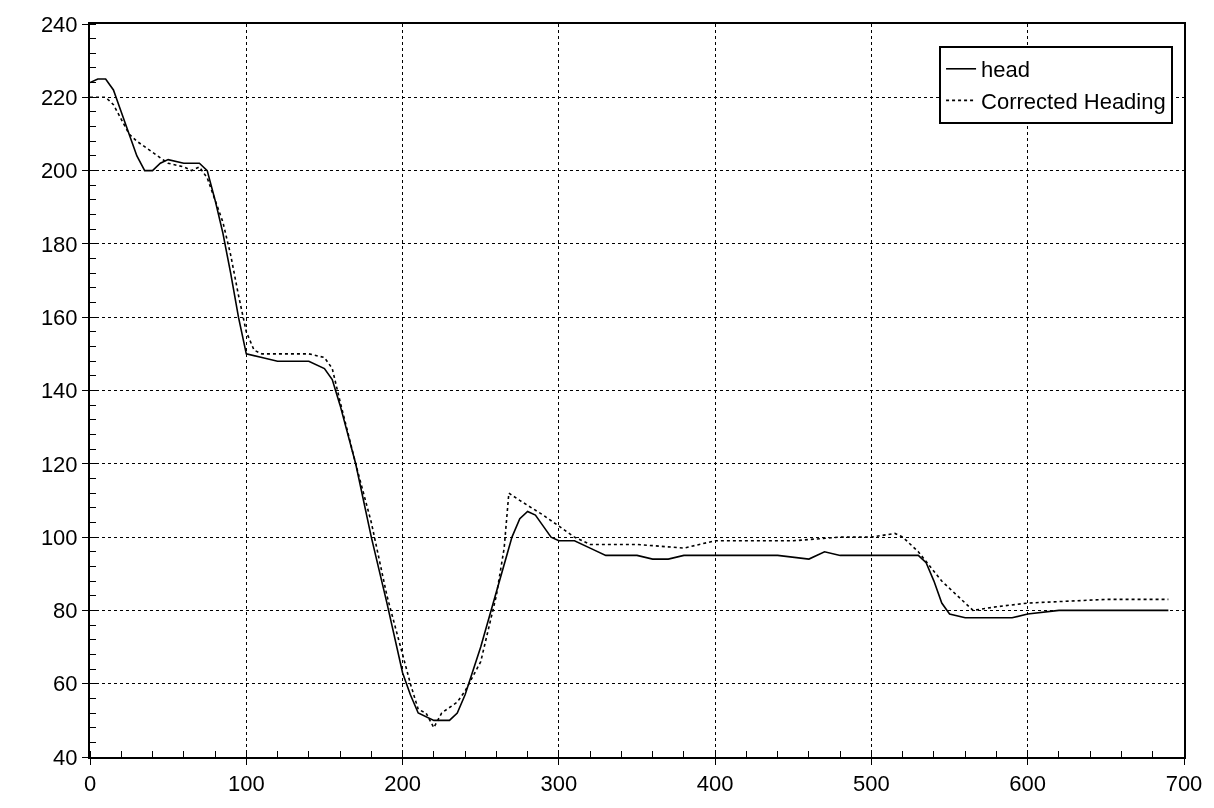 The width and height of the screenshot is (1214, 808). Describe the element at coordinates (59, 391) in the screenshot. I see `y-tick-label: 140` at that location.